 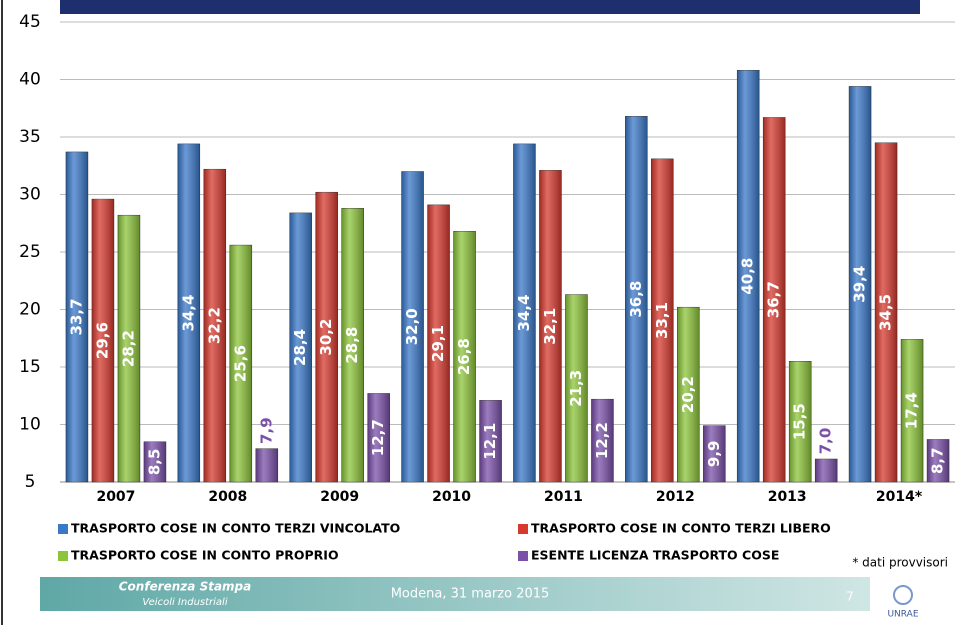 I want to click on value-label: 40,8, so click(x=748, y=276).